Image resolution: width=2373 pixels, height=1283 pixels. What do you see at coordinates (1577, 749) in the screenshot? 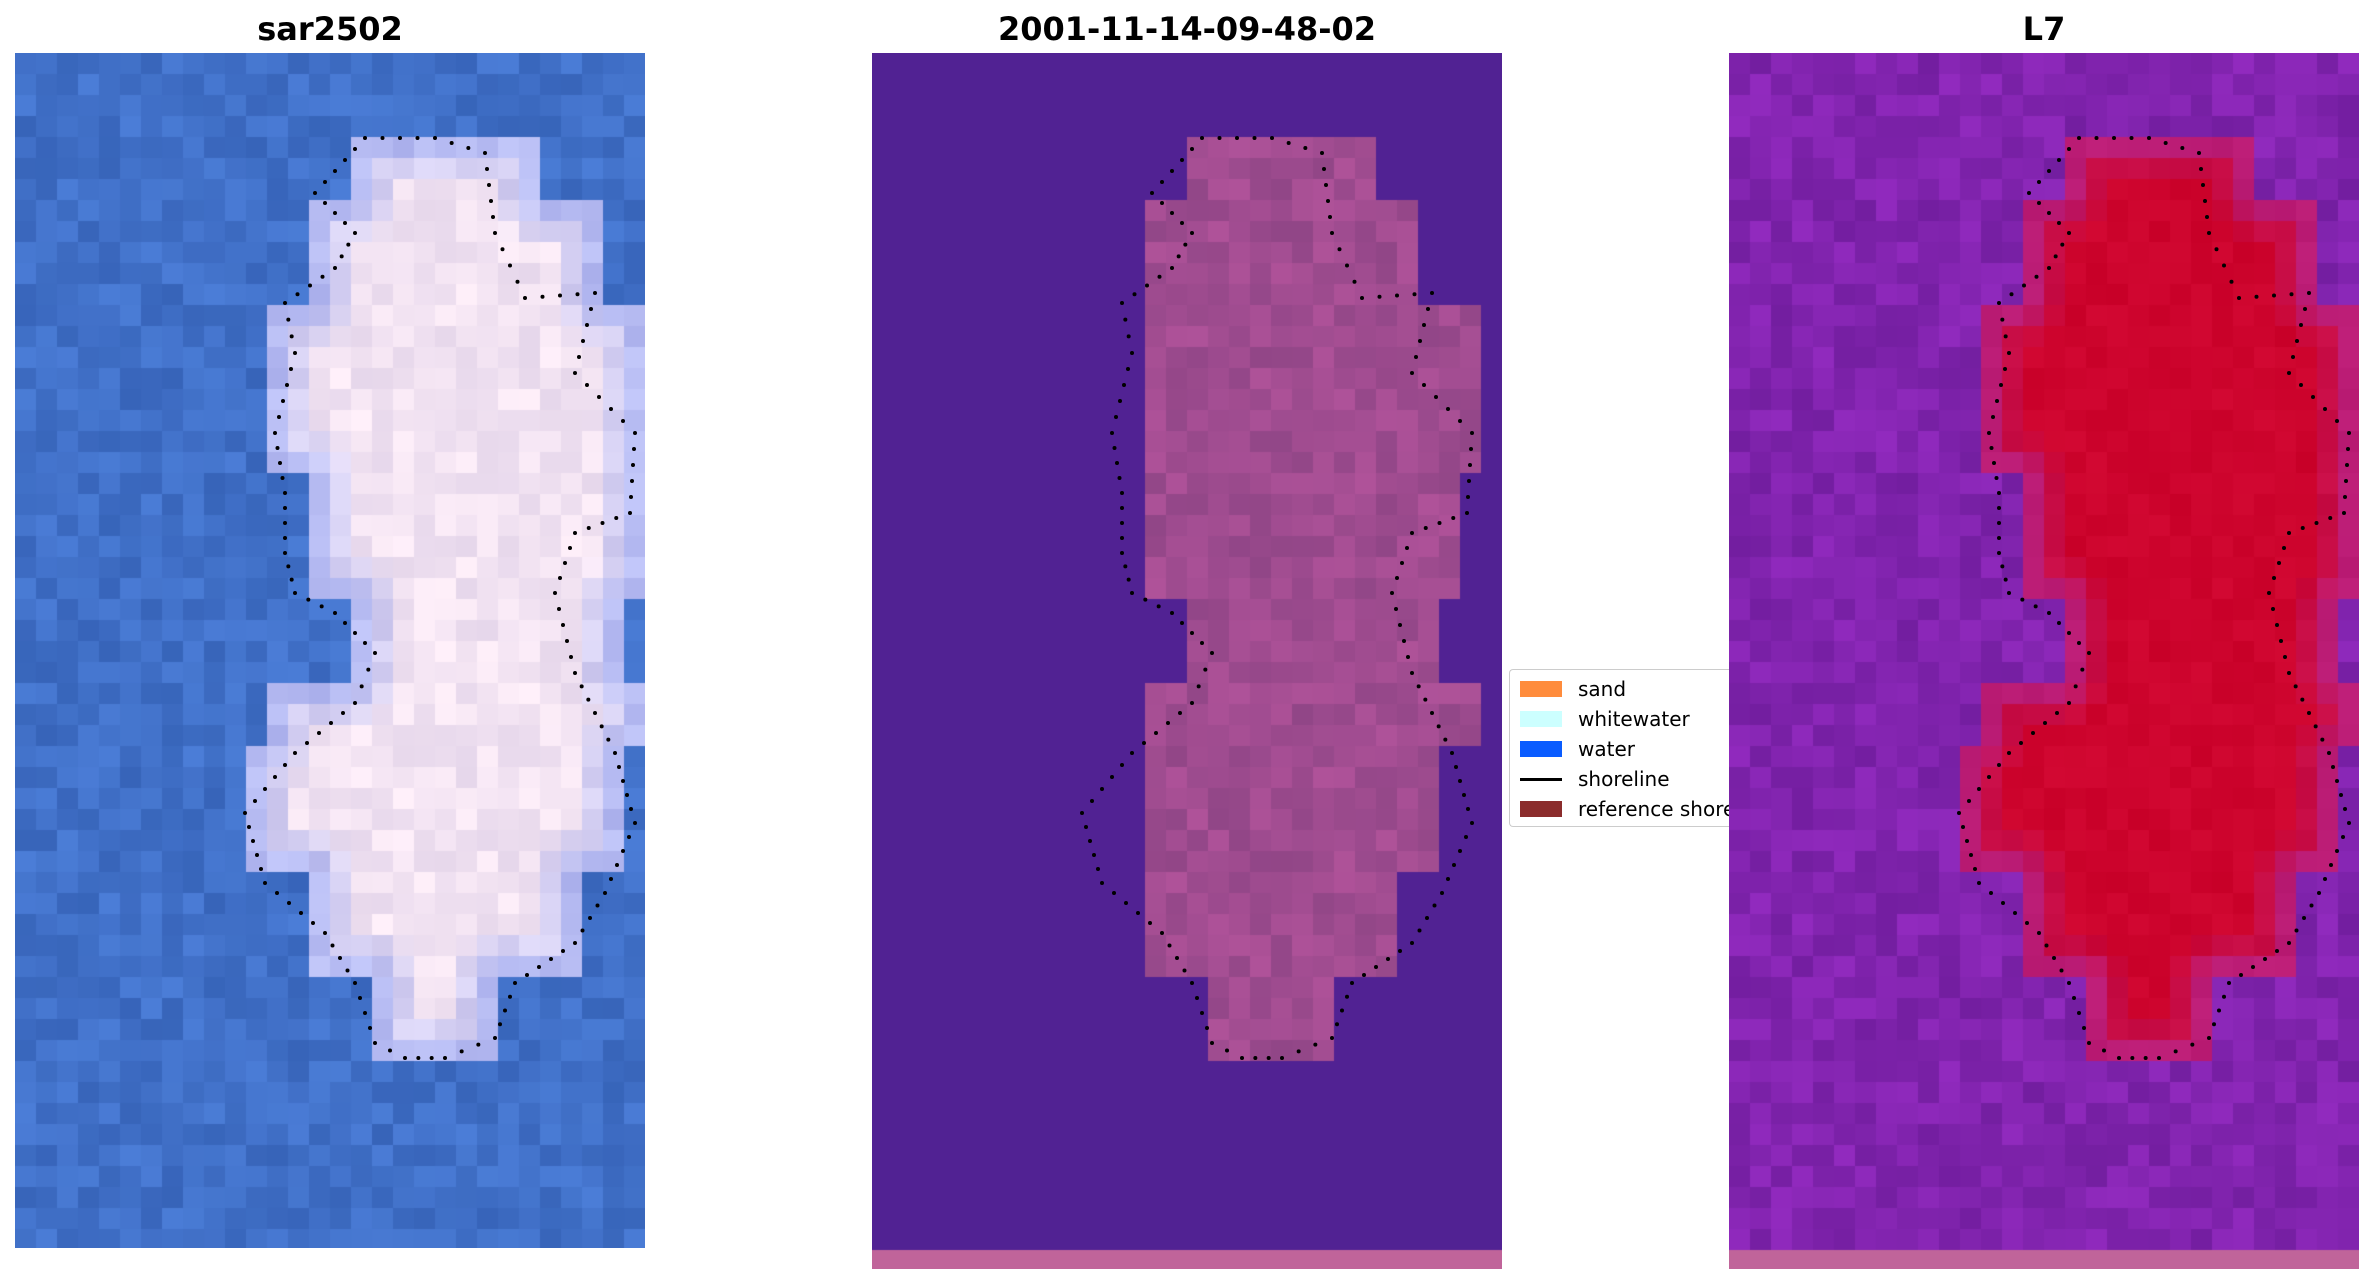
I see `legend-item-water: water` at bounding box center [1577, 749].